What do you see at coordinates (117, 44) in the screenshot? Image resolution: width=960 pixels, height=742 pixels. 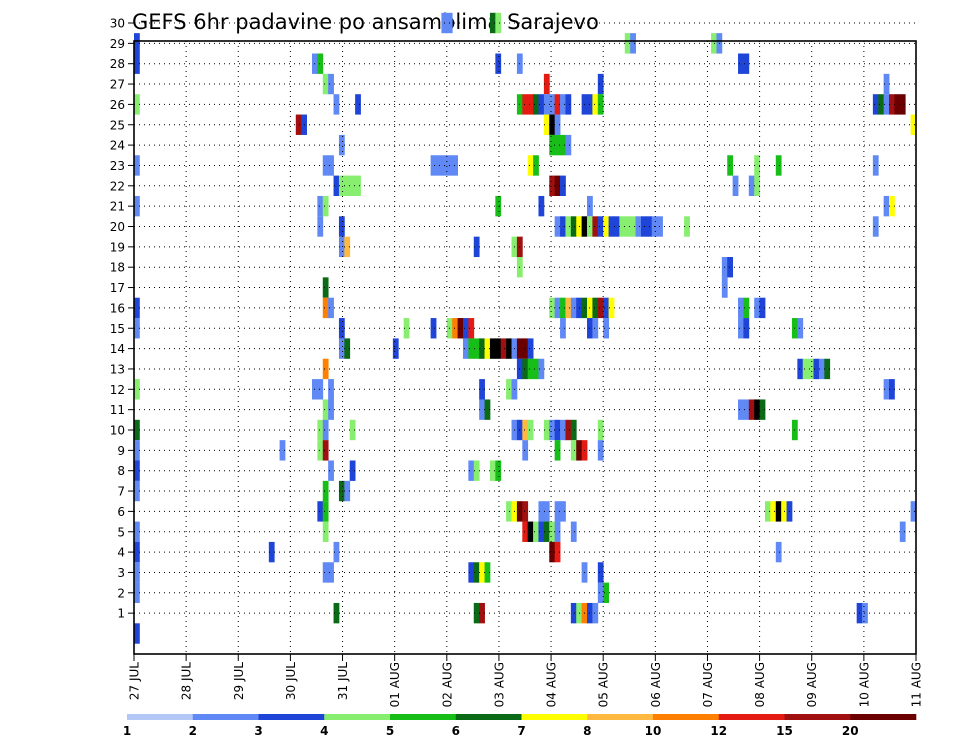 I see `y-tick-label: 29` at bounding box center [117, 44].